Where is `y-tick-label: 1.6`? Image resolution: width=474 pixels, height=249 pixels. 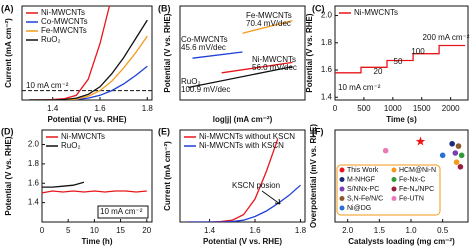
y-tick-label: 1.6 is located at coordinates (327, 69).